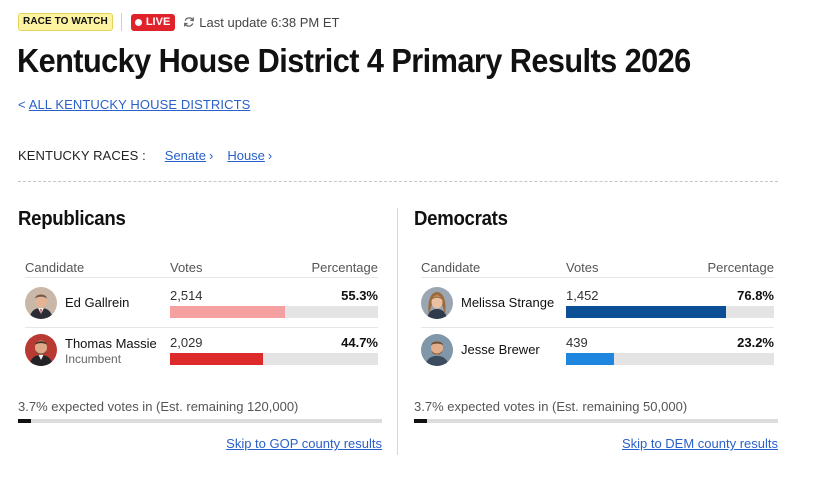  What do you see at coordinates (158, 21) in the screenshot?
I see `live-label: LIVE` at bounding box center [158, 21].